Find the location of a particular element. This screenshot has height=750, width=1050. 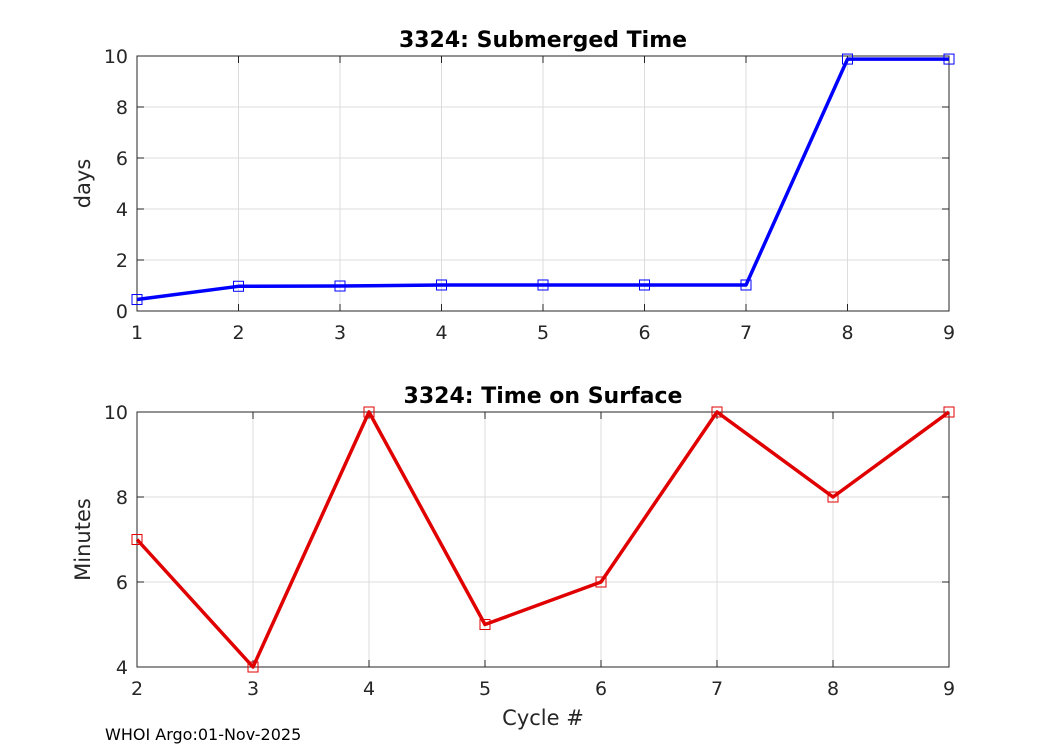

x-tick-label: 1 is located at coordinates (137, 333).